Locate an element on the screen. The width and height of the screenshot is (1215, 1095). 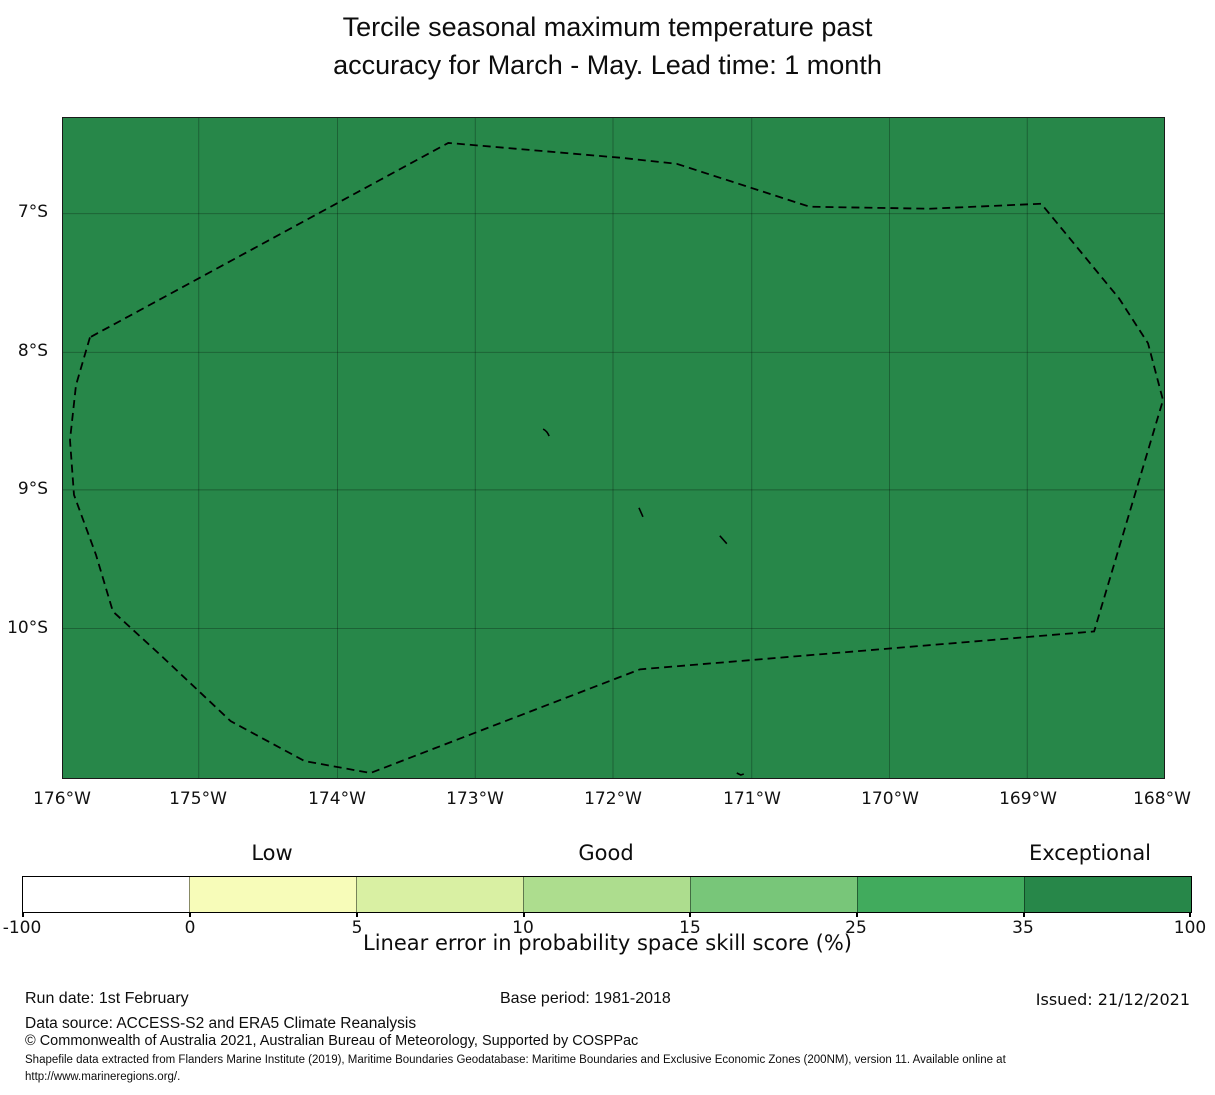
colorbar-category-good: Good is located at coordinates (606, 853).